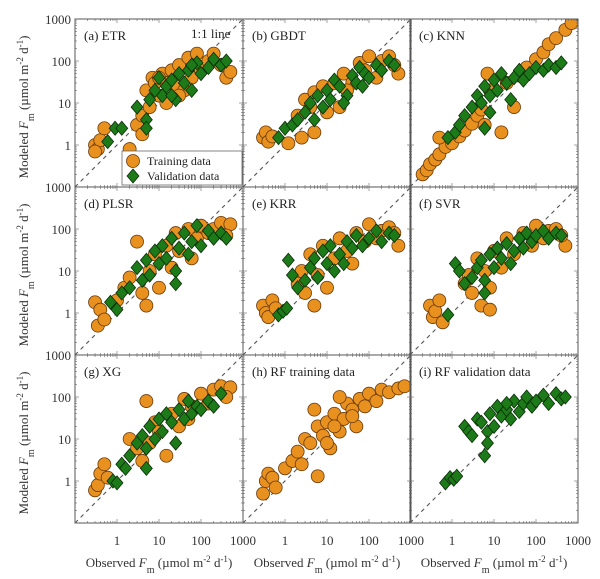  Describe the element at coordinates (58, 187) in the screenshot. I see `y-tick-label: 1000` at that location.